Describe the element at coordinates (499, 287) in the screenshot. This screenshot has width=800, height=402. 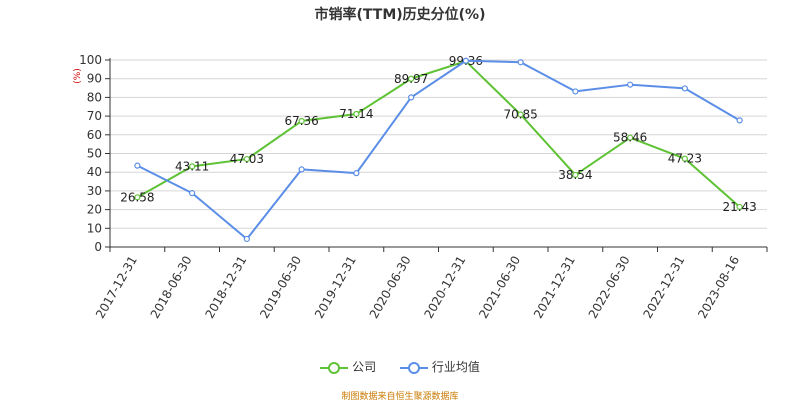
I see `x-tick-label: 2021-06-30` at that location.